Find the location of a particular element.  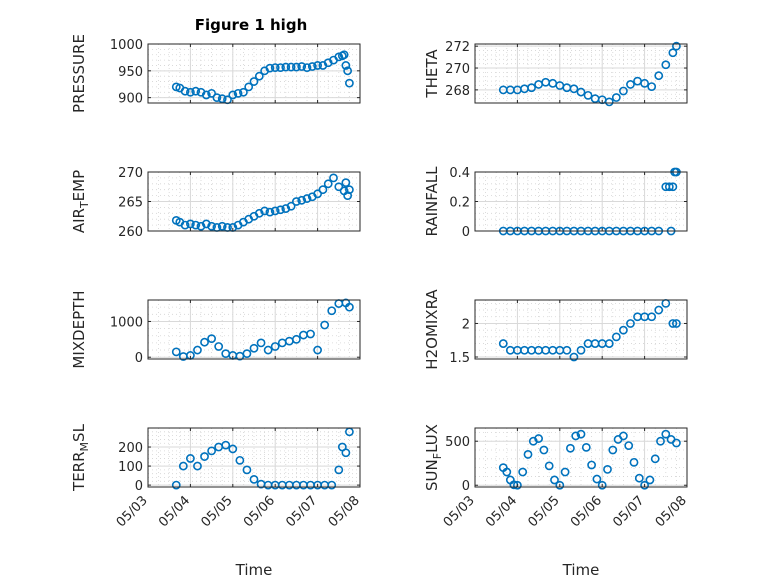

y-tick-label: 200 is located at coordinates (130, 448).